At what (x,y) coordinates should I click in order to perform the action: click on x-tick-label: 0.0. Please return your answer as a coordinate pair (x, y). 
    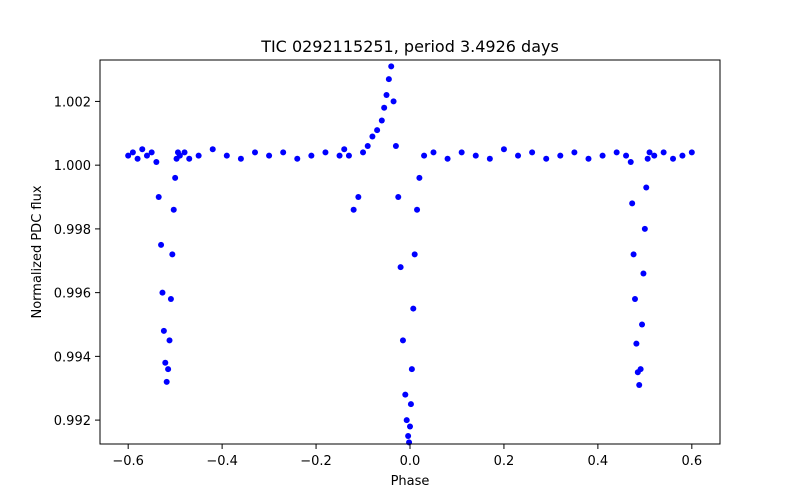
    Looking at the image, I should click on (410, 461).